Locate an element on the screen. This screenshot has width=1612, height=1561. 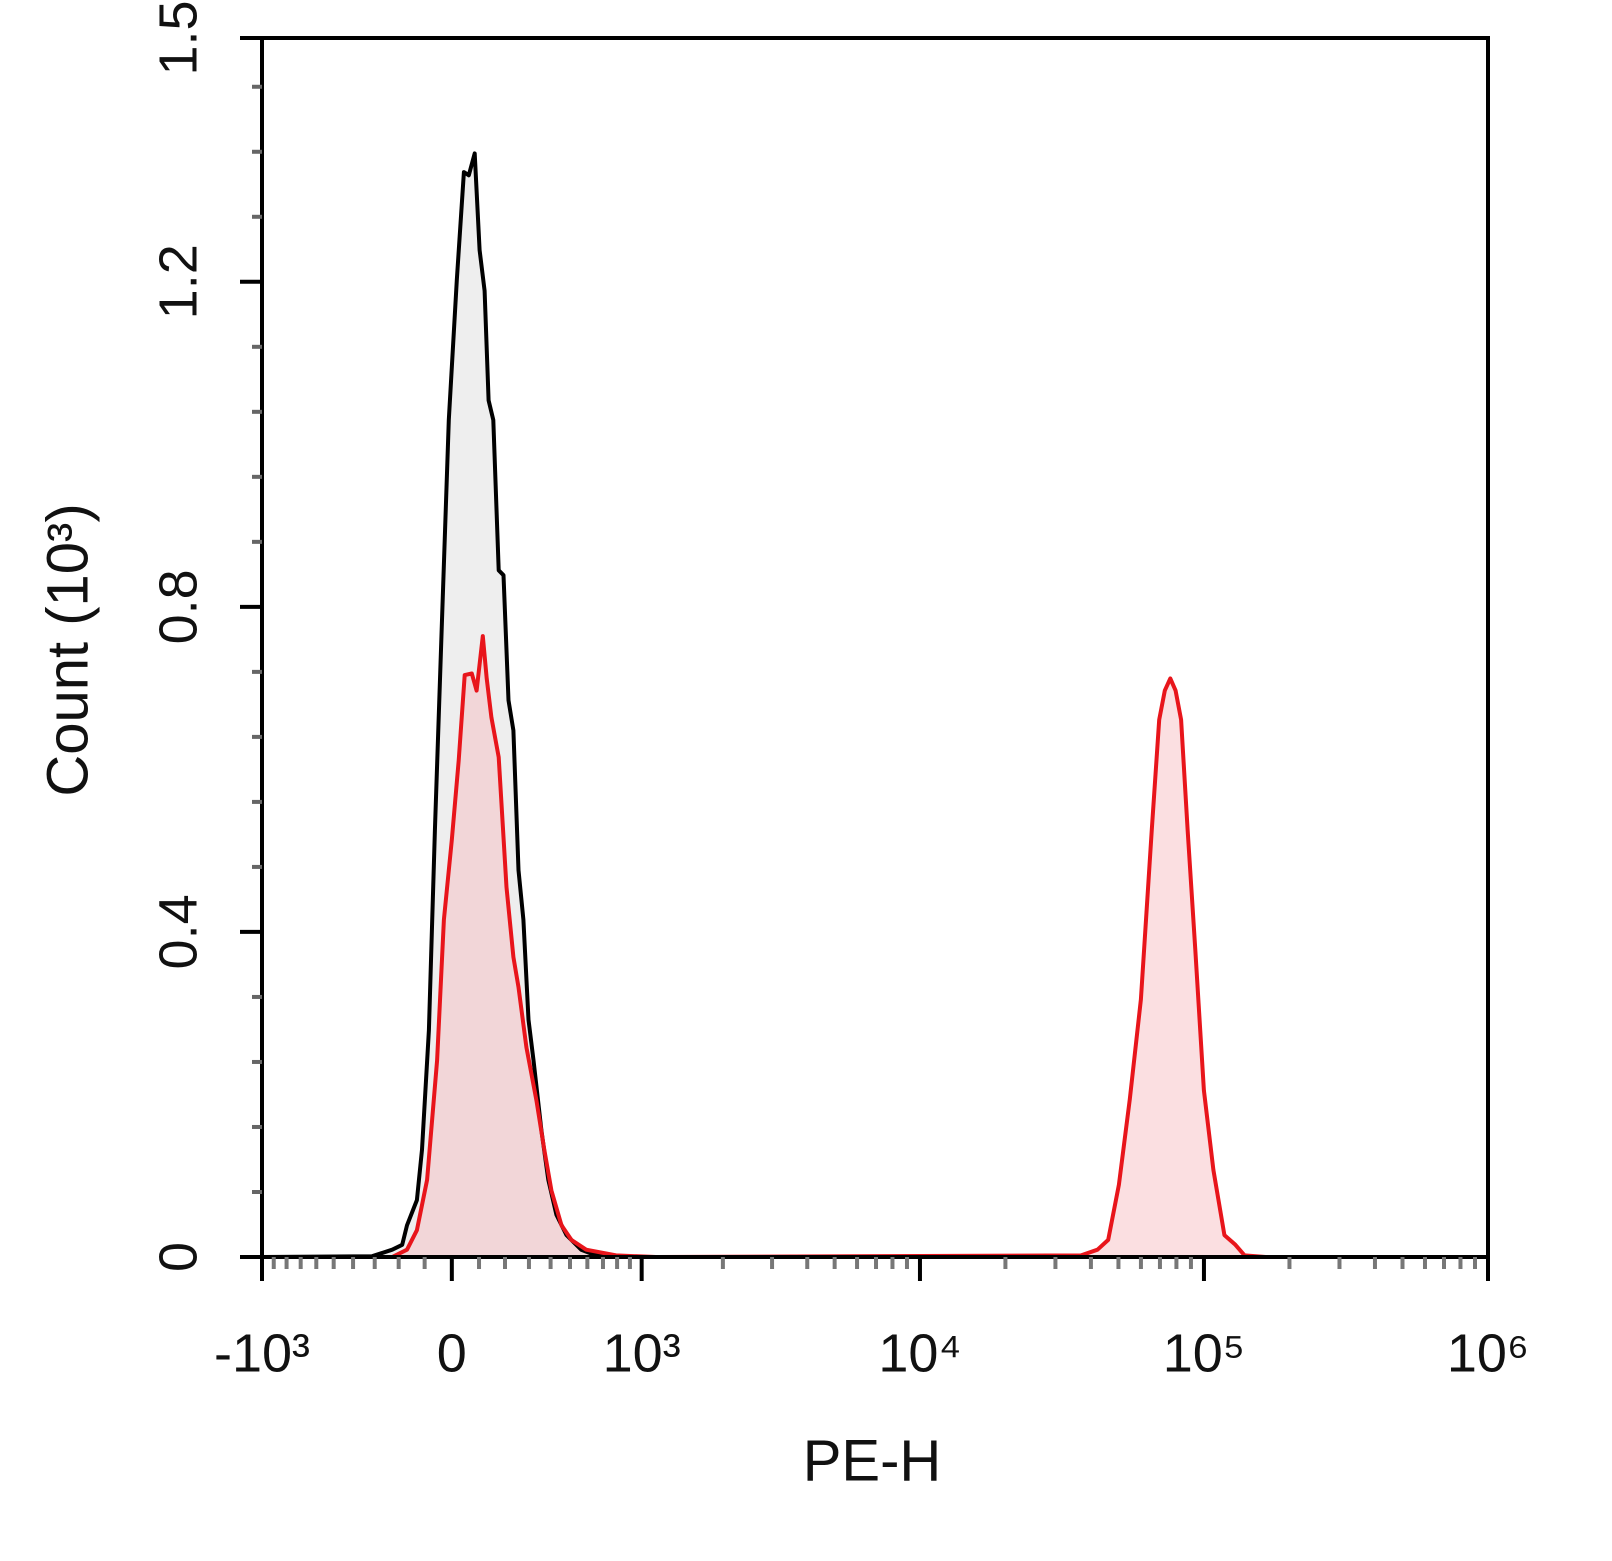
x-tick-label: 10⁵ is located at coordinates (1204, 1353).